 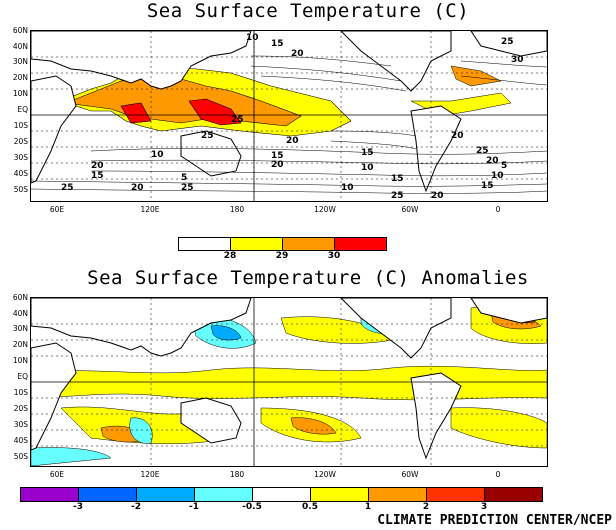 I want to click on colorbar-label: 29, so click(x=282, y=256).